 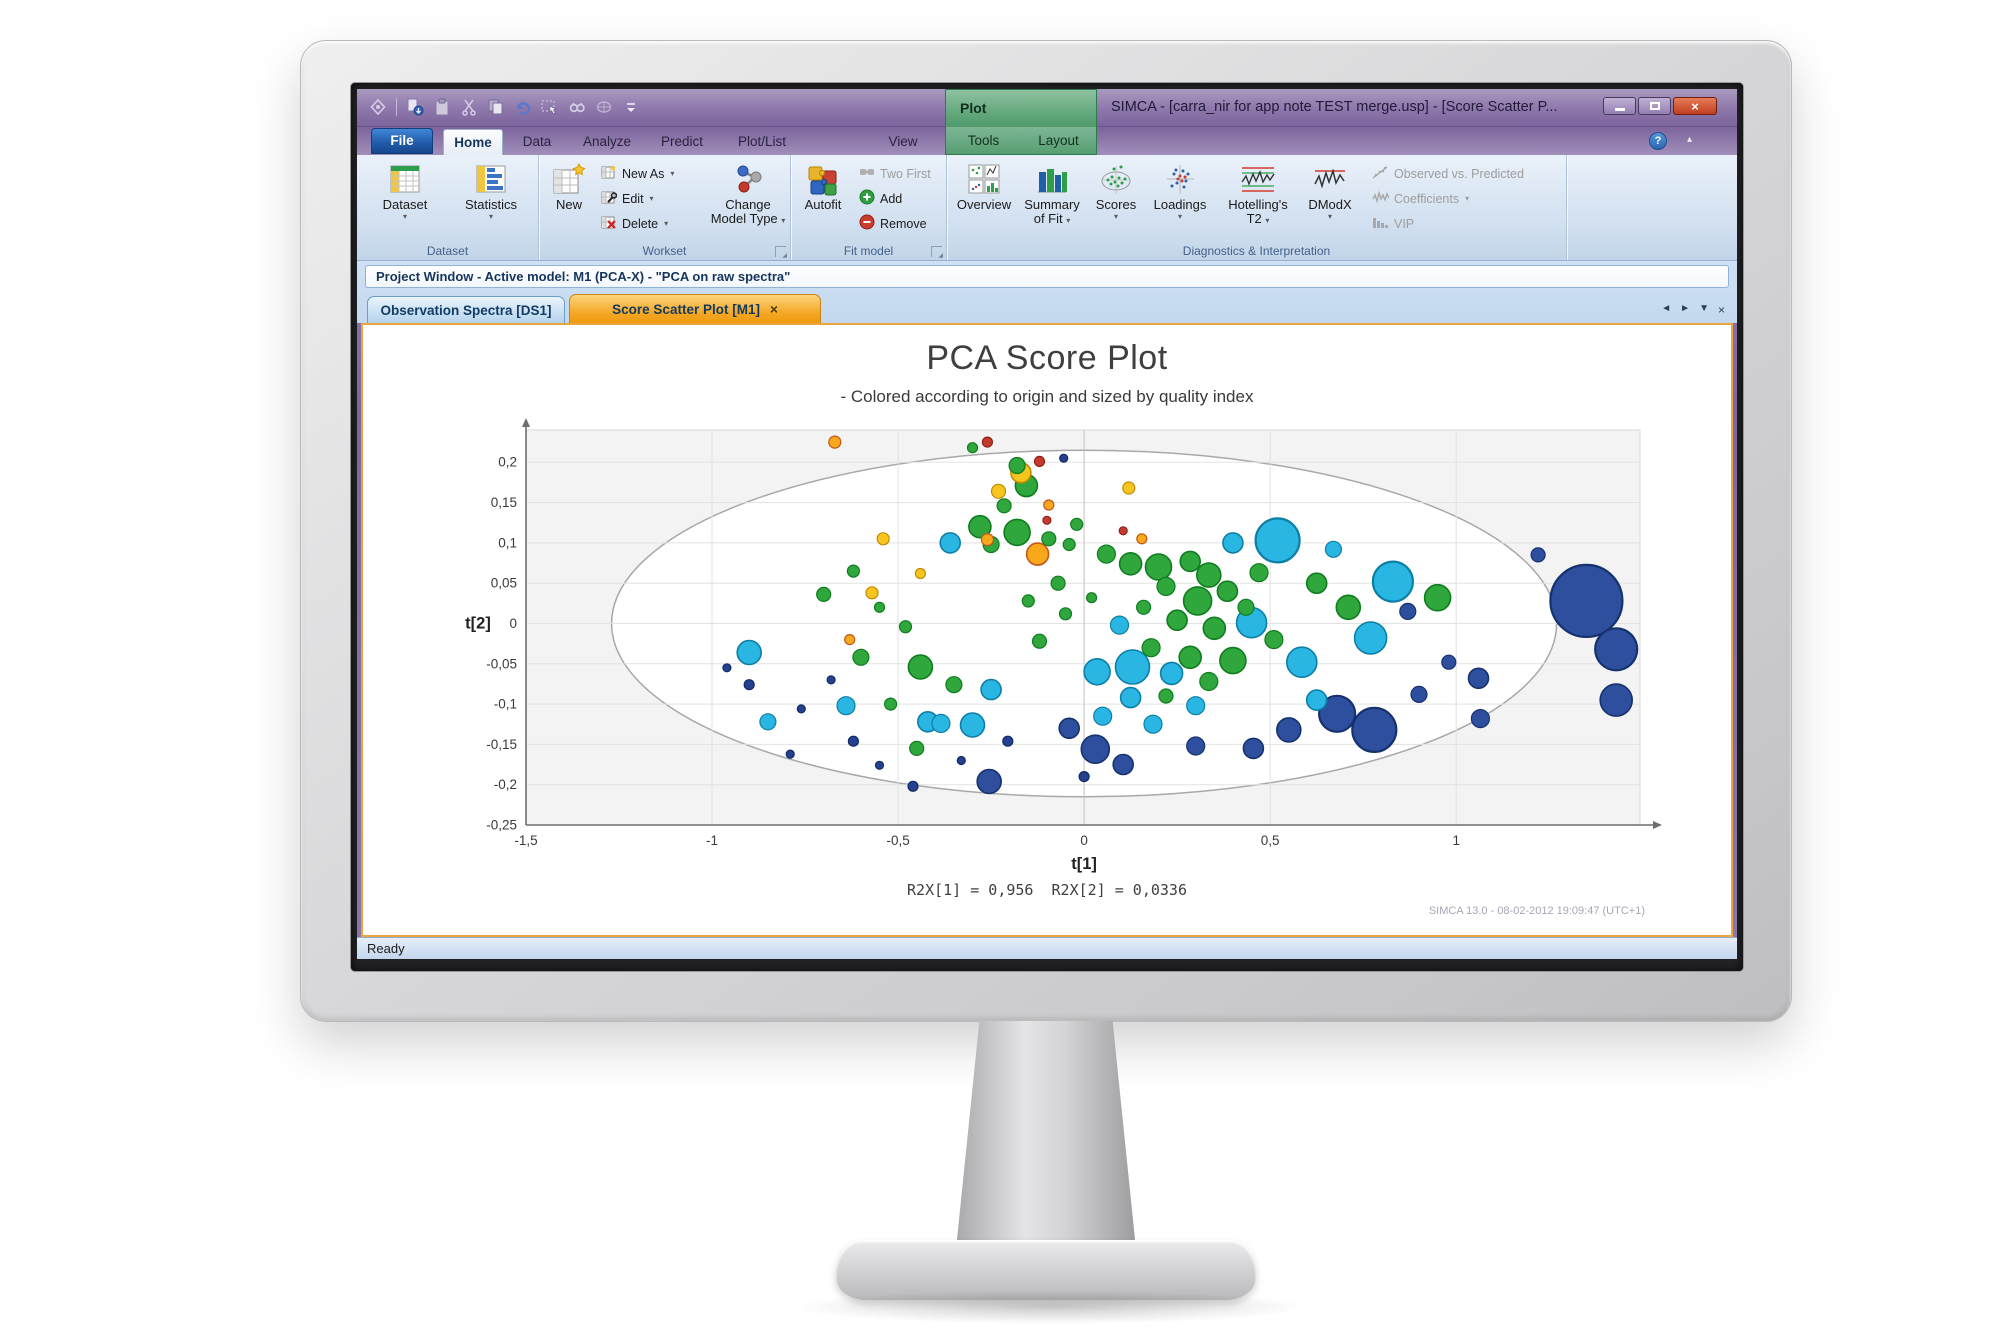 What do you see at coordinates (653, 173) in the screenshot?
I see `new-as-button: New As ▾` at bounding box center [653, 173].